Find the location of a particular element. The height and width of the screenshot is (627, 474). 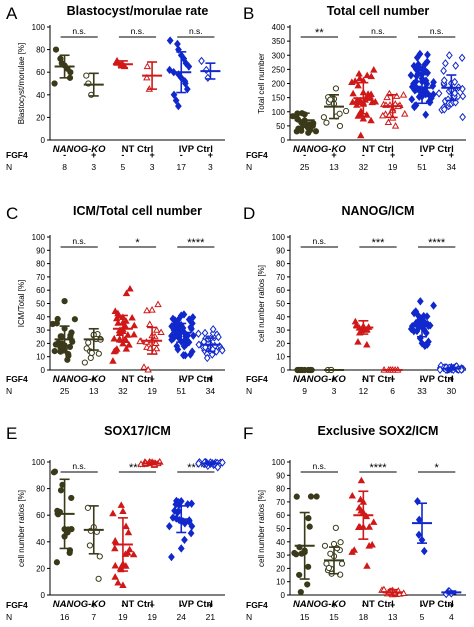

chart-title: ICM/Total cell number is located at coordinates (137, 211).